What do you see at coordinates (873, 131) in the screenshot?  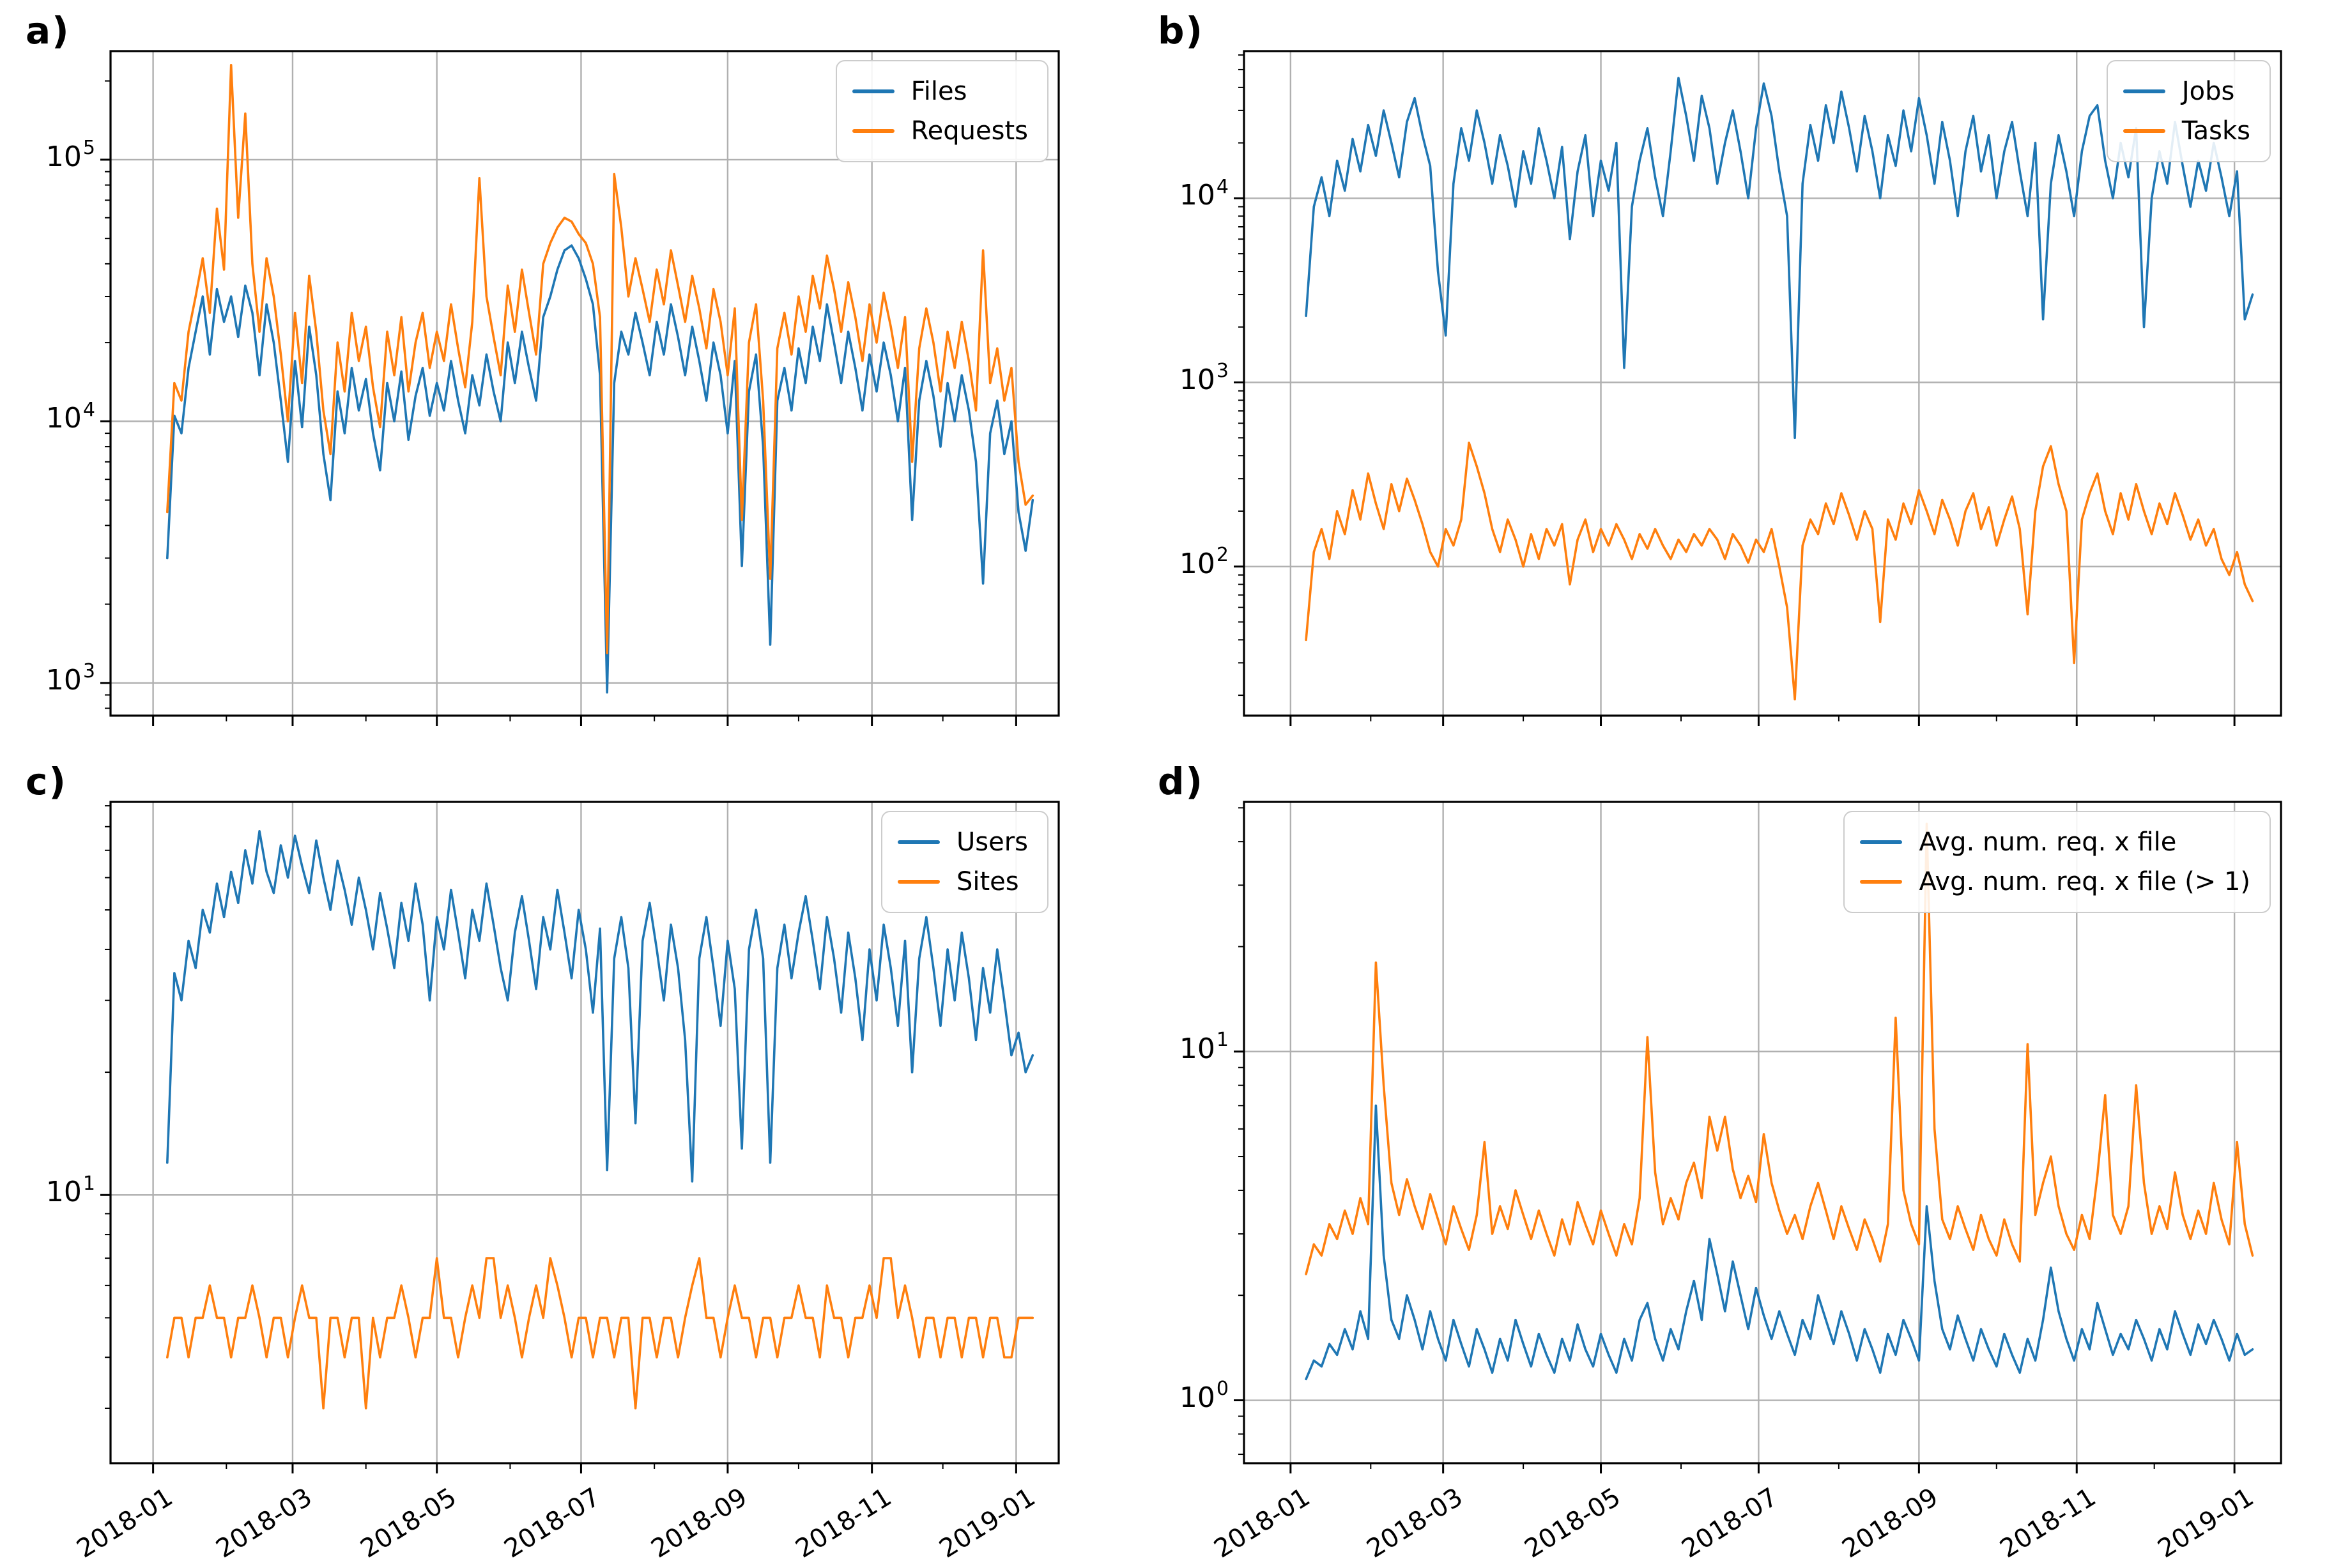 I see `requests-line-swatch` at bounding box center [873, 131].